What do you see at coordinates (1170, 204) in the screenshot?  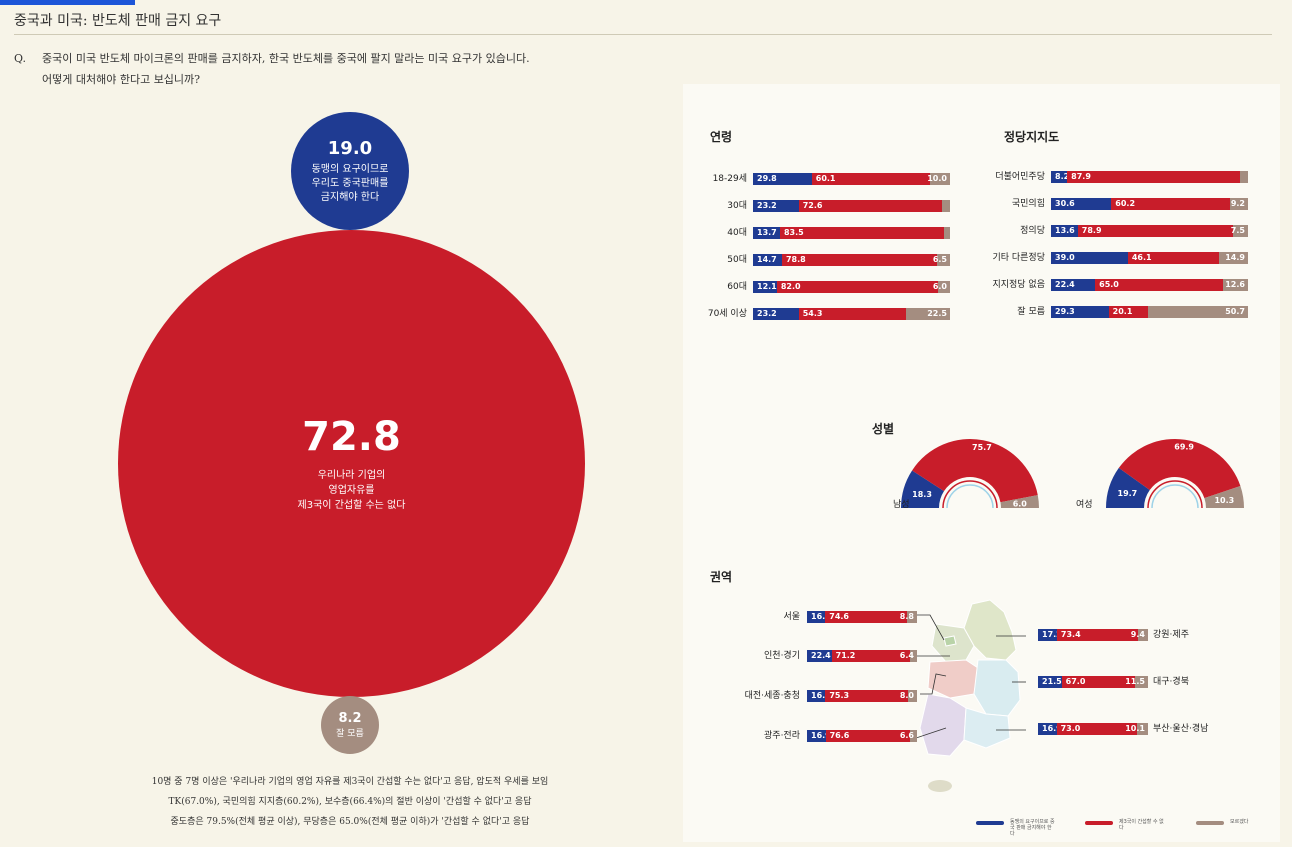 I see `bar-segment: 60.2` at bounding box center [1170, 204].